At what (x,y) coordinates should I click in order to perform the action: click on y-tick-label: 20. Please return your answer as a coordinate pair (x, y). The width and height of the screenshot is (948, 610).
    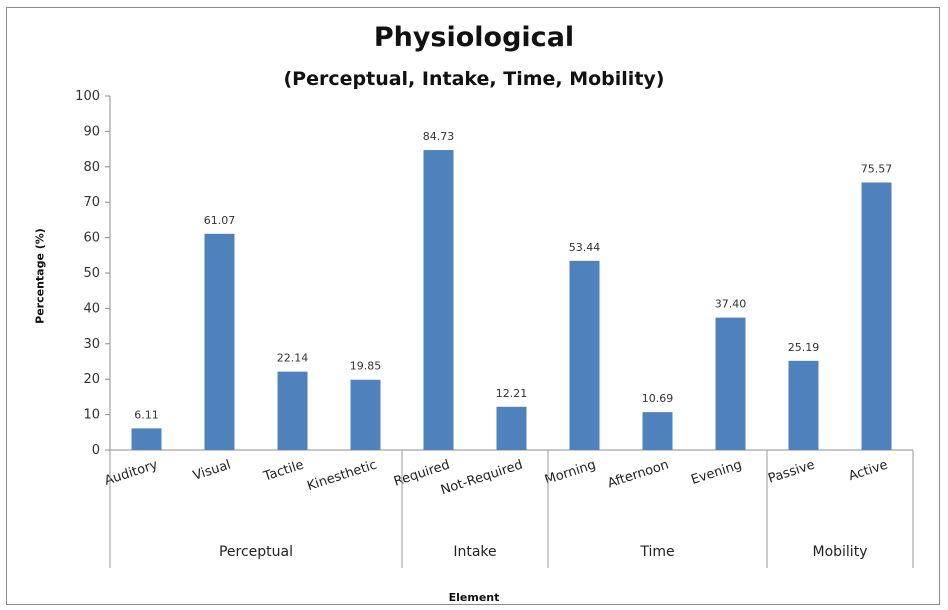
    Looking at the image, I should click on (91, 379).